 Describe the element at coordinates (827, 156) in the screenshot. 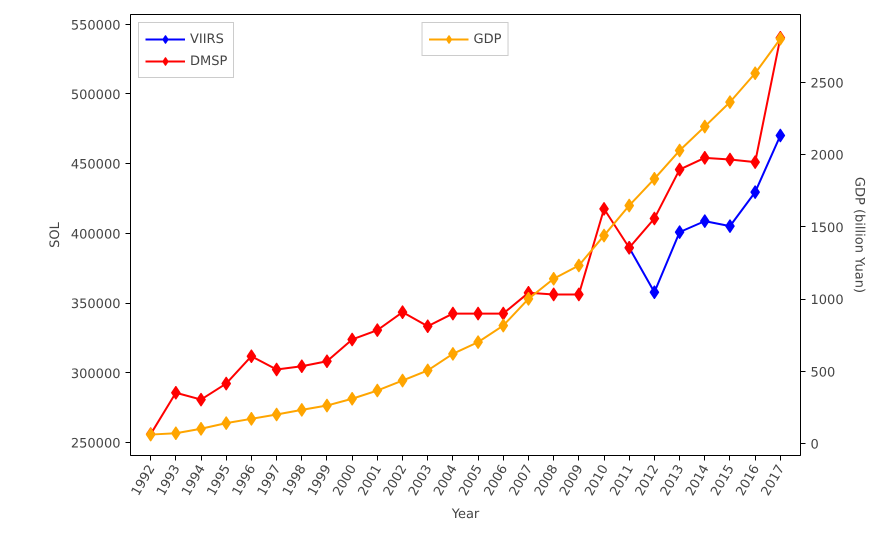

I see `y2-tick-label: 2000` at that location.